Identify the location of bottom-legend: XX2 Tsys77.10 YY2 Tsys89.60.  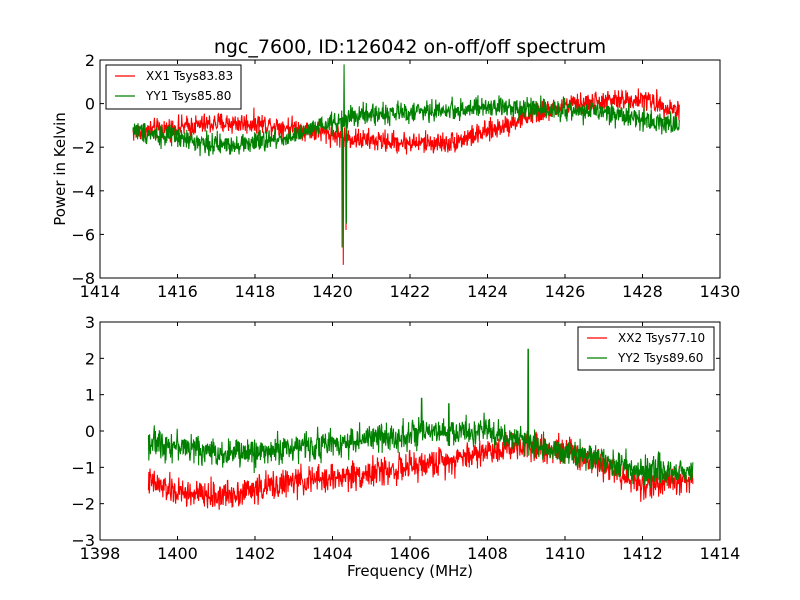
(646, 348).